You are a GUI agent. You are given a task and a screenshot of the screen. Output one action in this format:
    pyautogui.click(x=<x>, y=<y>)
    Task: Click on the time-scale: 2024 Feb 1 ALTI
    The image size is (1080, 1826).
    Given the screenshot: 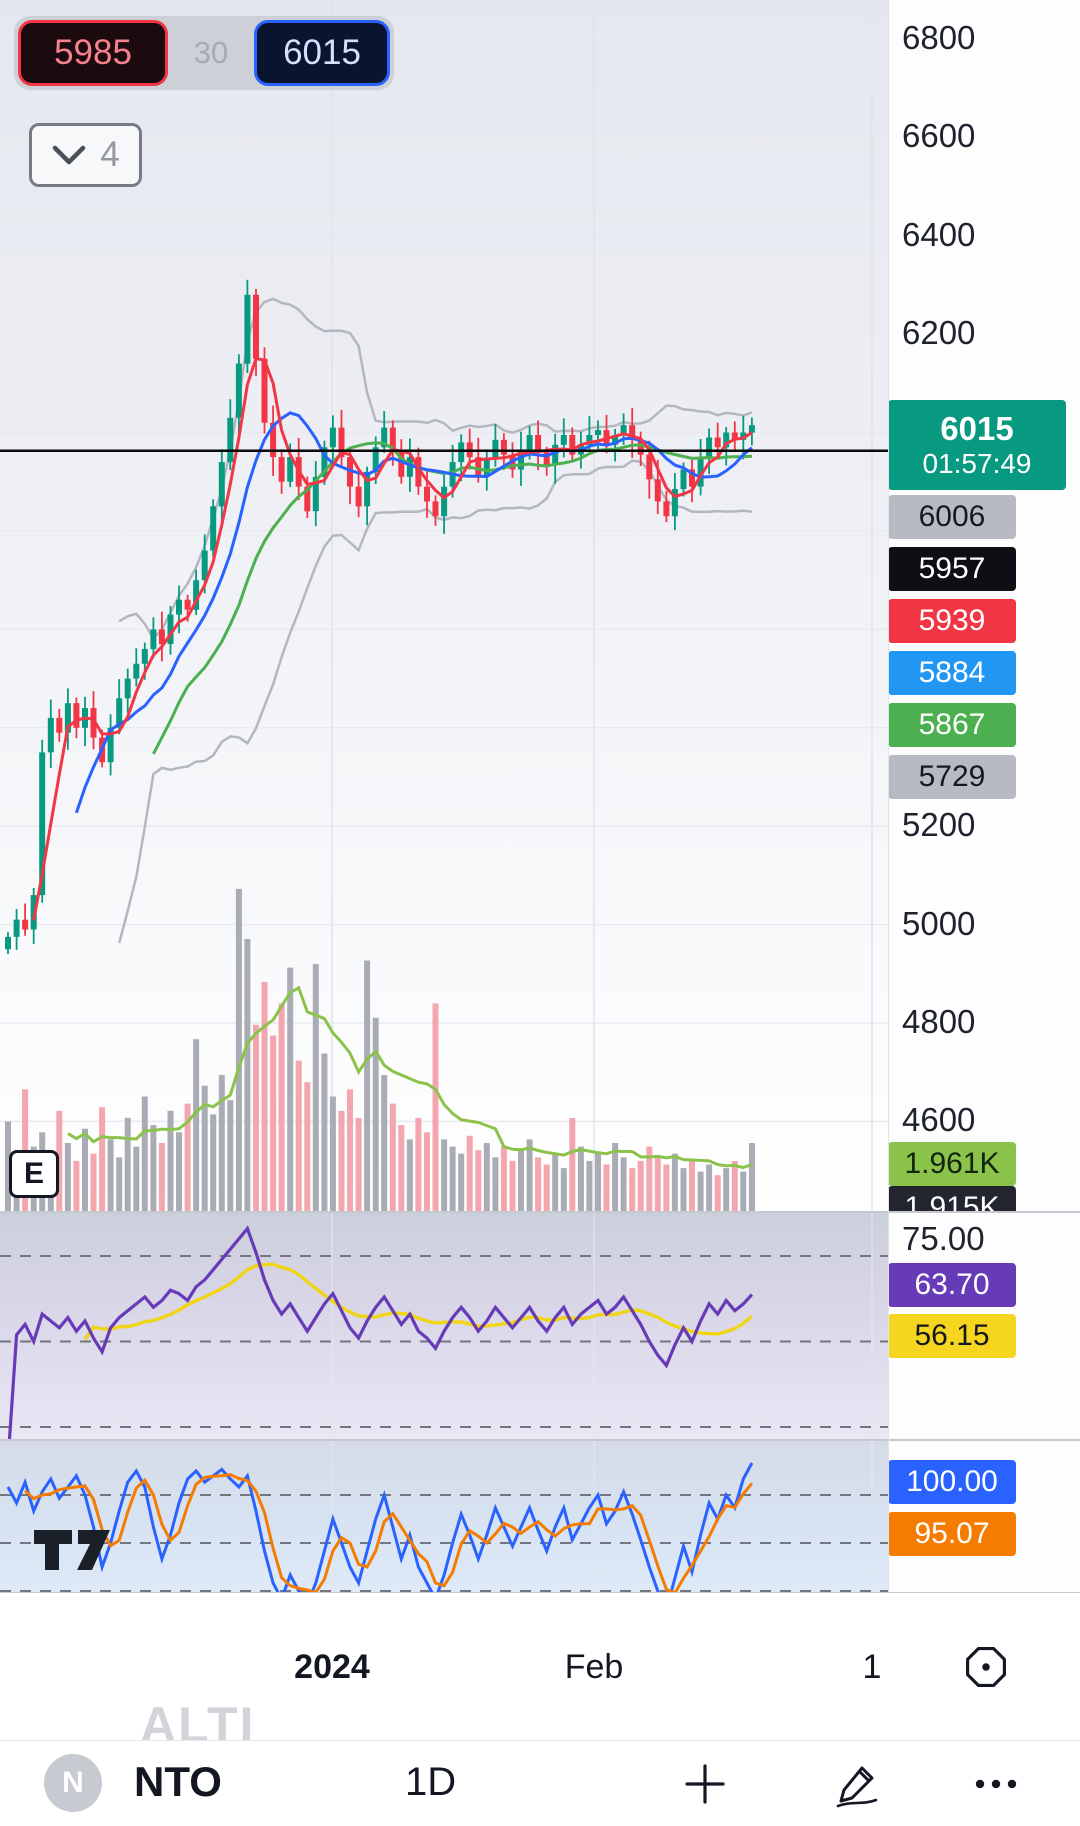 What is the action you would take?
    pyautogui.click(x=540, y=1666)
    